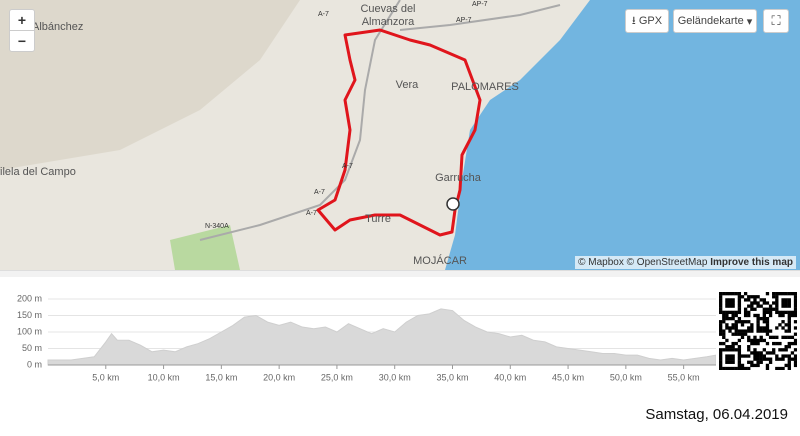  What do you see at coordinates (751, 262) in the screenshot?
I see `attribution-item: Improve this map` at bounding box center [751, 262].